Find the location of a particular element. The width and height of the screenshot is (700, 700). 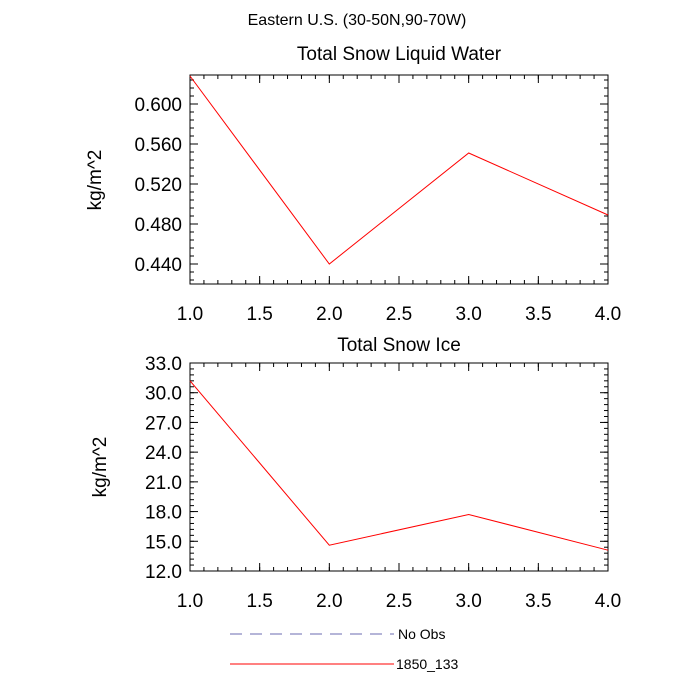

legend-entry-1850-133: 1850_133 is located at coordinates (344, 664).